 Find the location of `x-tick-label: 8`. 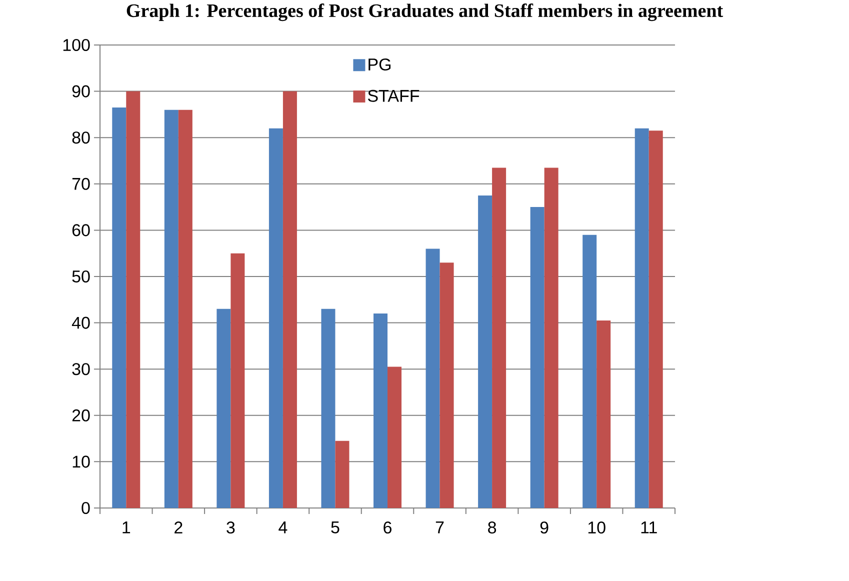

x-tick-label: 8 is located at coordinates (492, 528).